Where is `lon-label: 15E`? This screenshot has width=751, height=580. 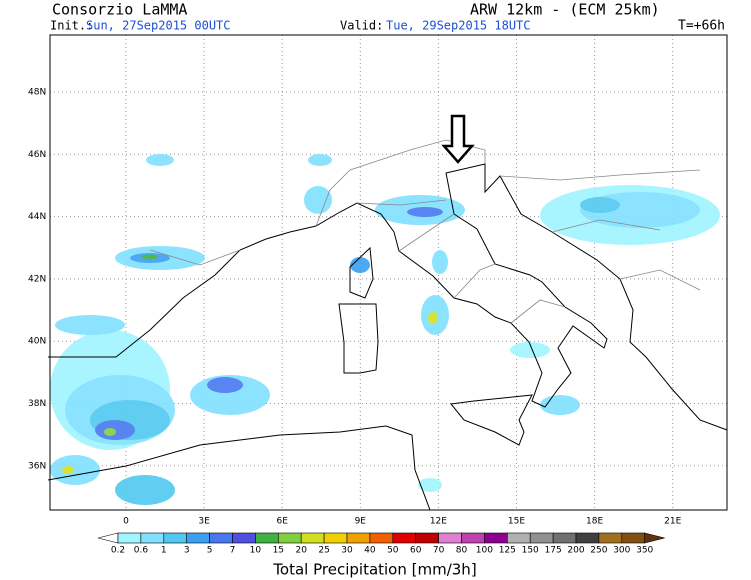
lon-label: 15E is located at coordinates (516, 522).